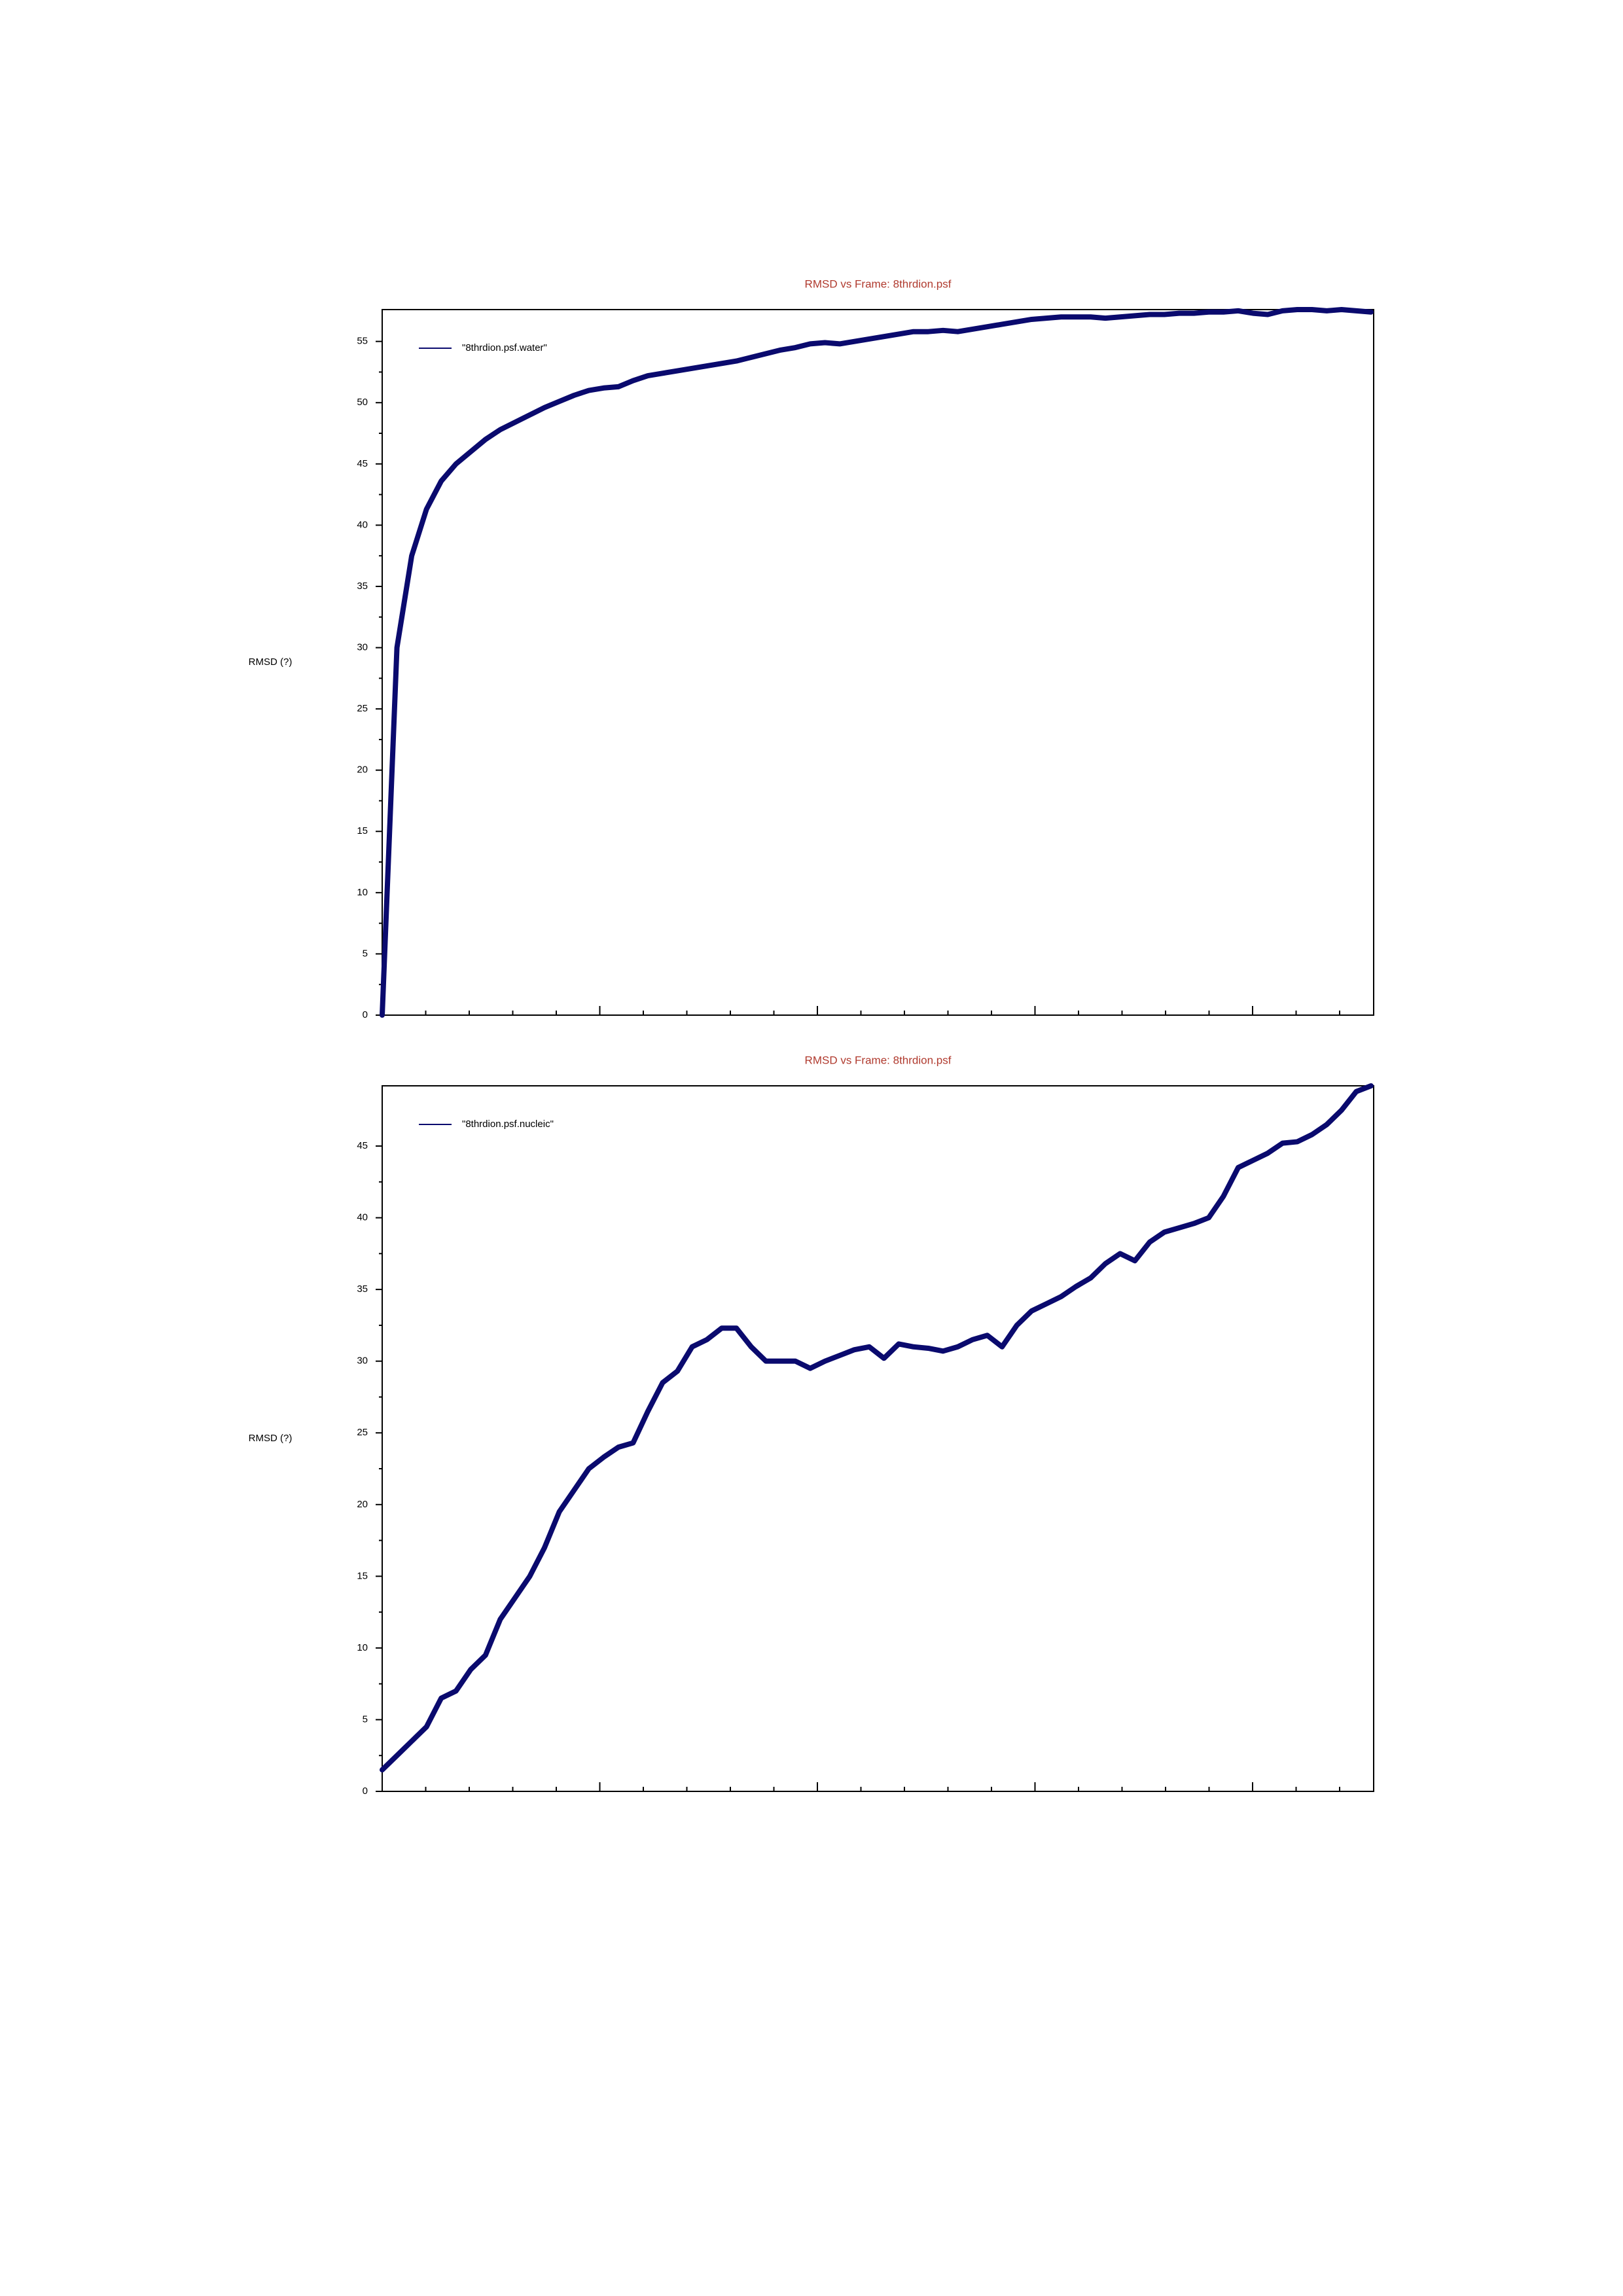 The width and height of the screenshot is (1623, 2296). What do you see at coordinates (505, 347) in the screenshot?
I see `legend-label: "8thrdion.psf.water"` at bounding box center [505, 347].